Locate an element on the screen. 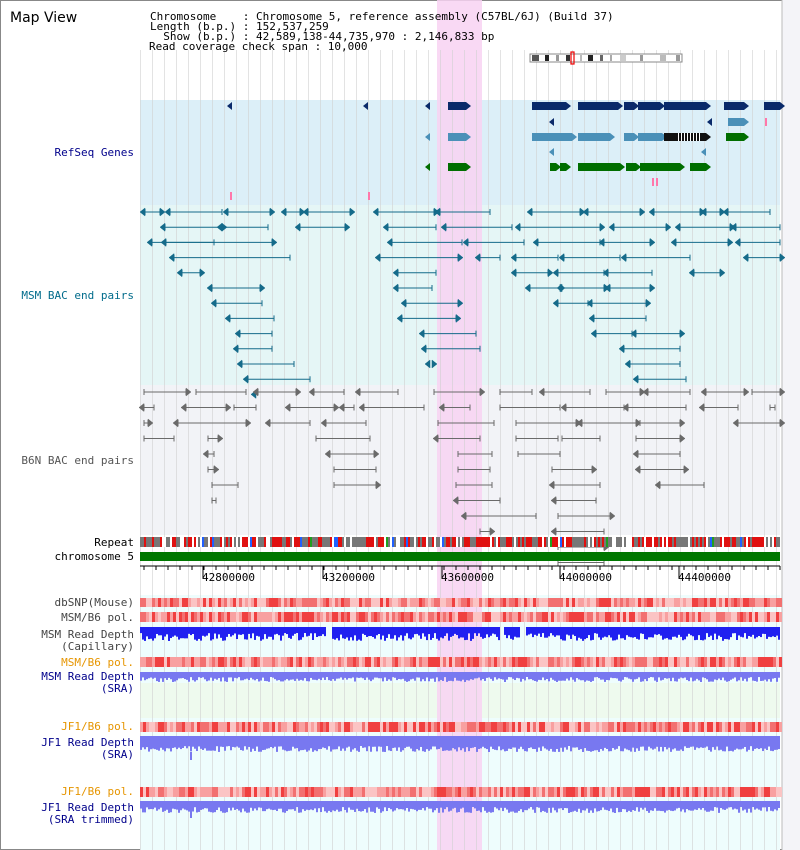 The image size is (800, 850). track-label-jf1-b6-pol: JF1/B6 pol. is located at coordinates (97, 726).